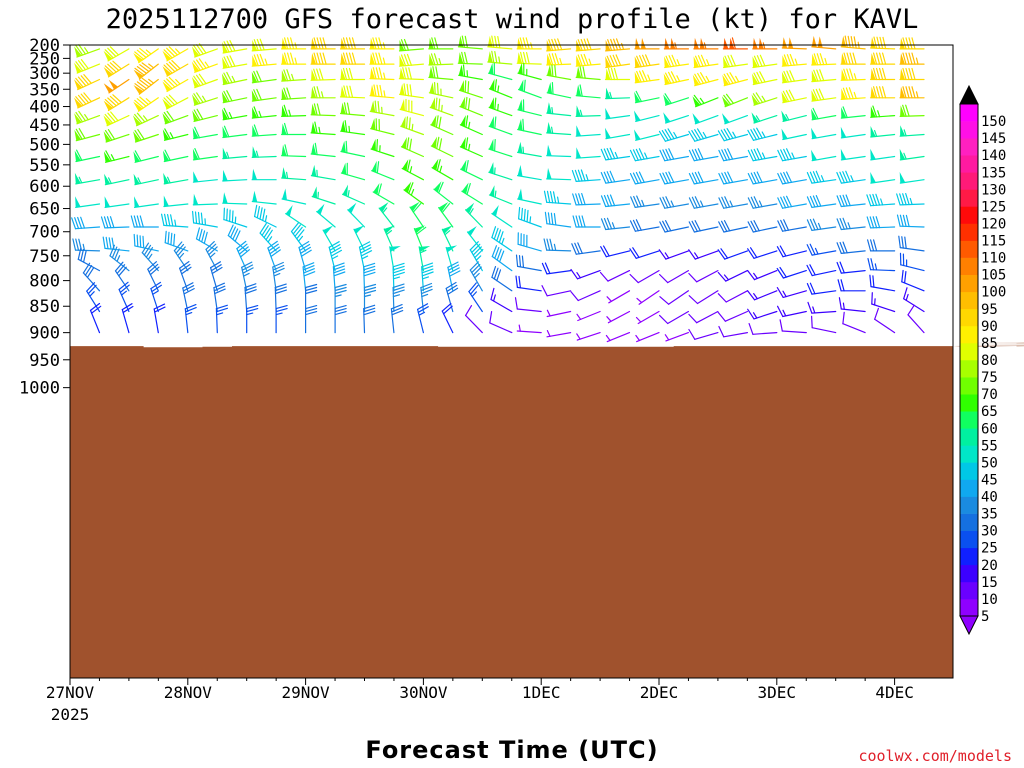 This screenshot has height=768, width=1024. Describe the element at coordinates (993, 122) in the screenshot. I see `colorbar-label: 150` at that location.